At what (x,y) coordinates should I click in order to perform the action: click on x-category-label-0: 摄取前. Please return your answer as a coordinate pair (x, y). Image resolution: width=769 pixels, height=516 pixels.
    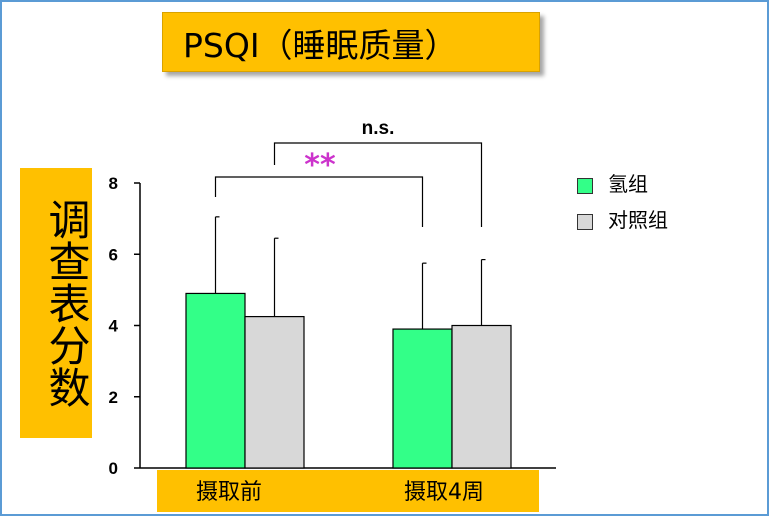
    Looking at the image, I should click on (229, 492).